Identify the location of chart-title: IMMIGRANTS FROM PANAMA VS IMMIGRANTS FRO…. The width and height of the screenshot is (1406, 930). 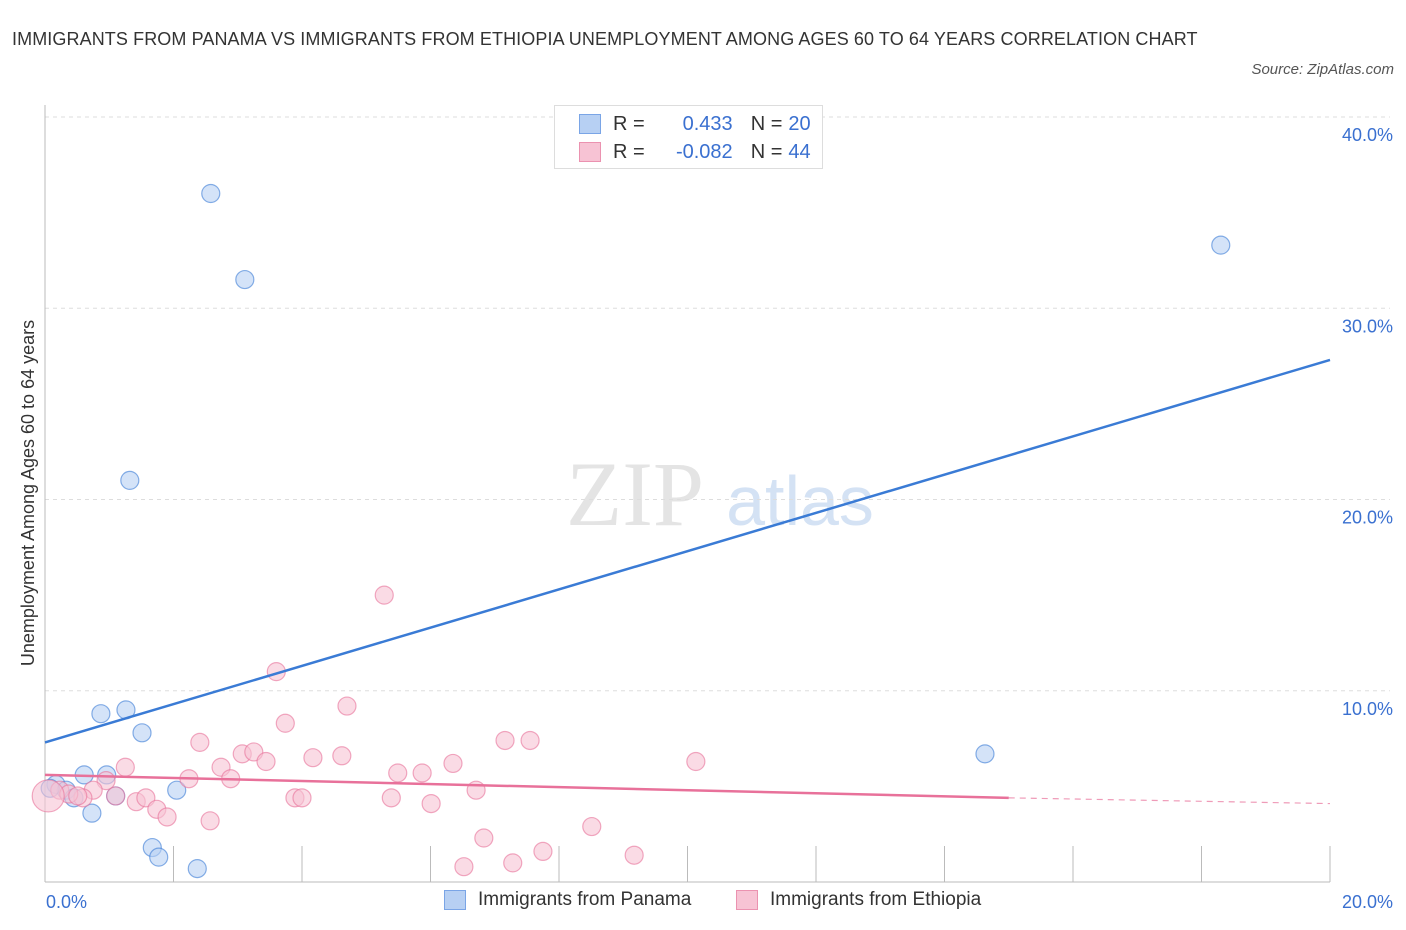
(605, 39).